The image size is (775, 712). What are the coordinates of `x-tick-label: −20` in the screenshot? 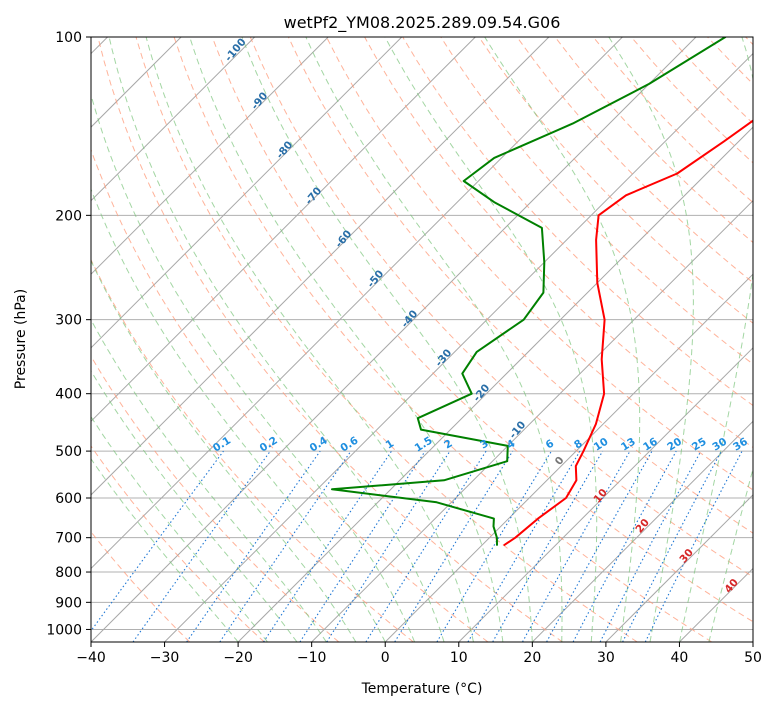 It's located at (238, 658).